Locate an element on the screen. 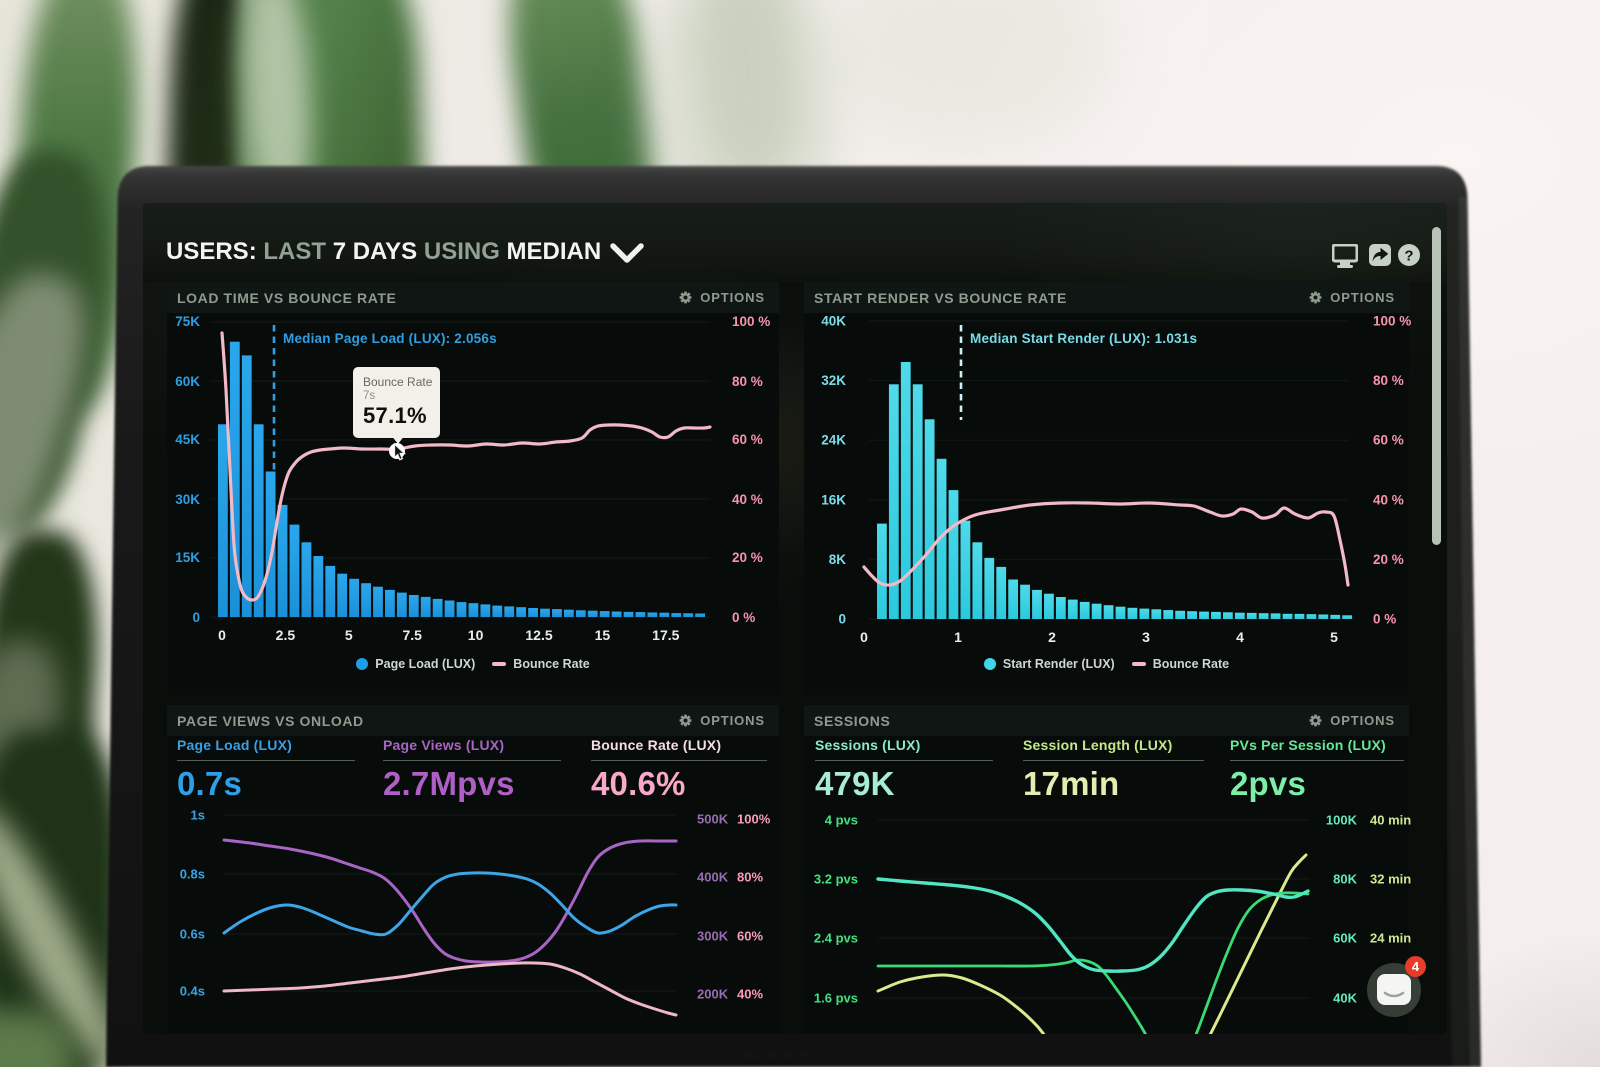 The width and height of the screenshot is (1600, 1067). svg-text: 4 is located at coordinates (1240, 637).